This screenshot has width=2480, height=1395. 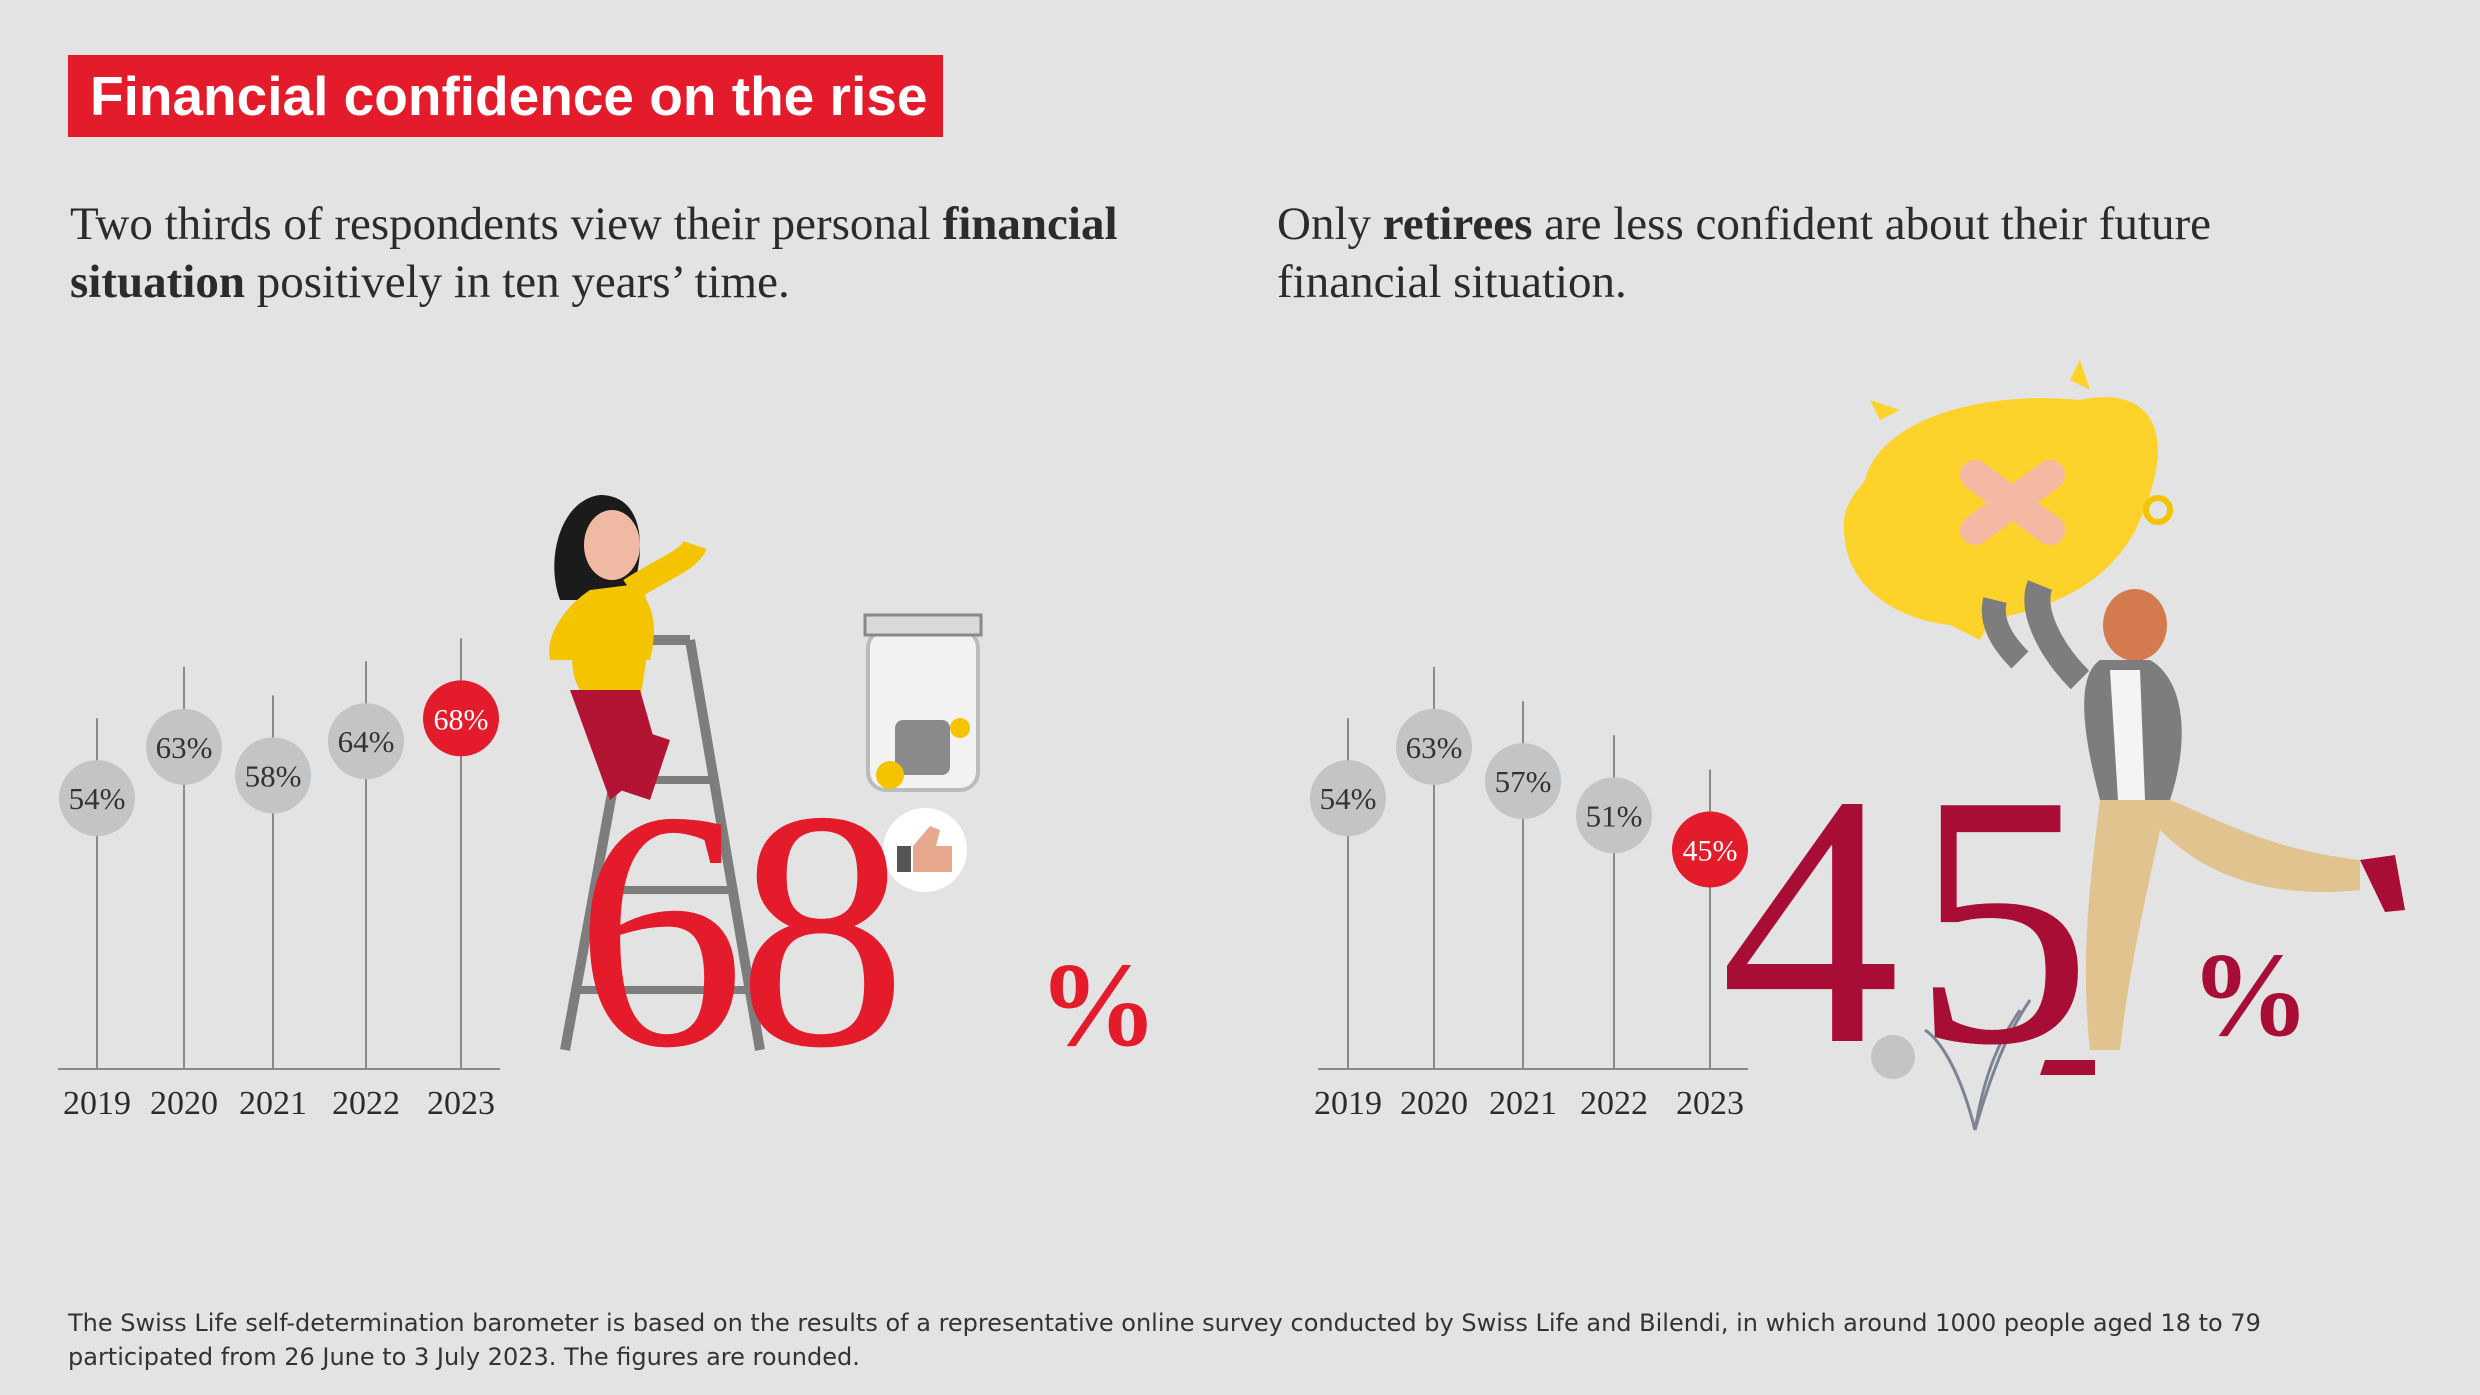 What do you see at coordinates (925, 850) in the screenshot?
I see `thumbs-up-badge` at bounding box center [925, 850].